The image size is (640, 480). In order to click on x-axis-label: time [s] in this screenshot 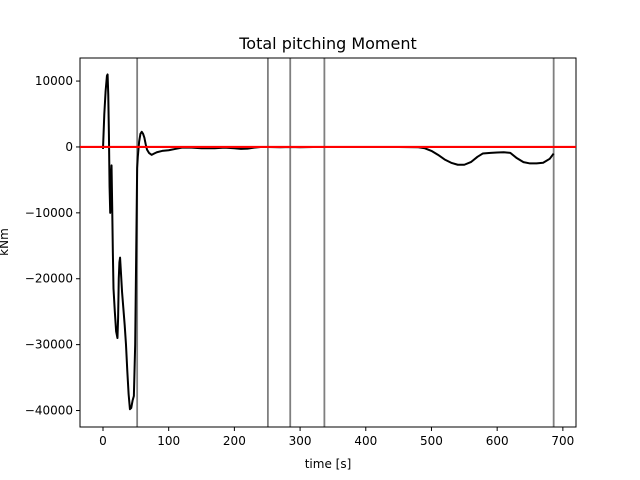, I will do `click(328, 464)`.